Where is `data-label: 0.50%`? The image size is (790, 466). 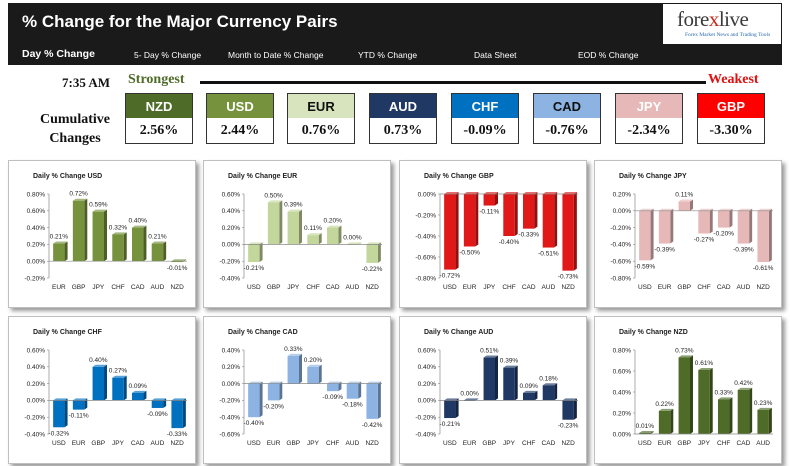 data-label: 0.50% is located at coordinates (273, 195).